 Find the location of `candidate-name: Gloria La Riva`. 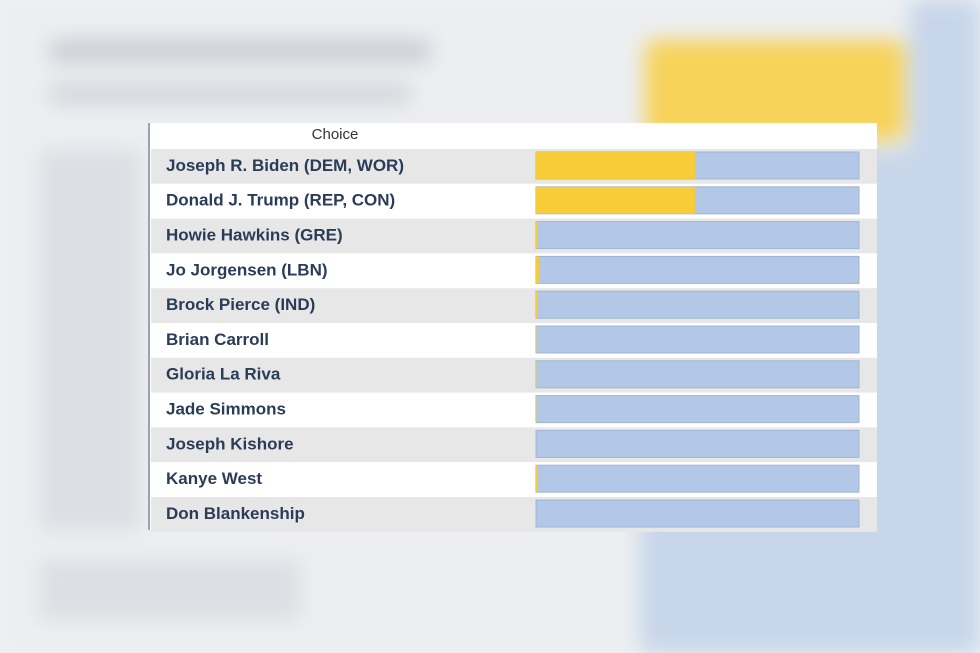

candidate-name: Gloria La Riva is located at coordinates (223, 374).